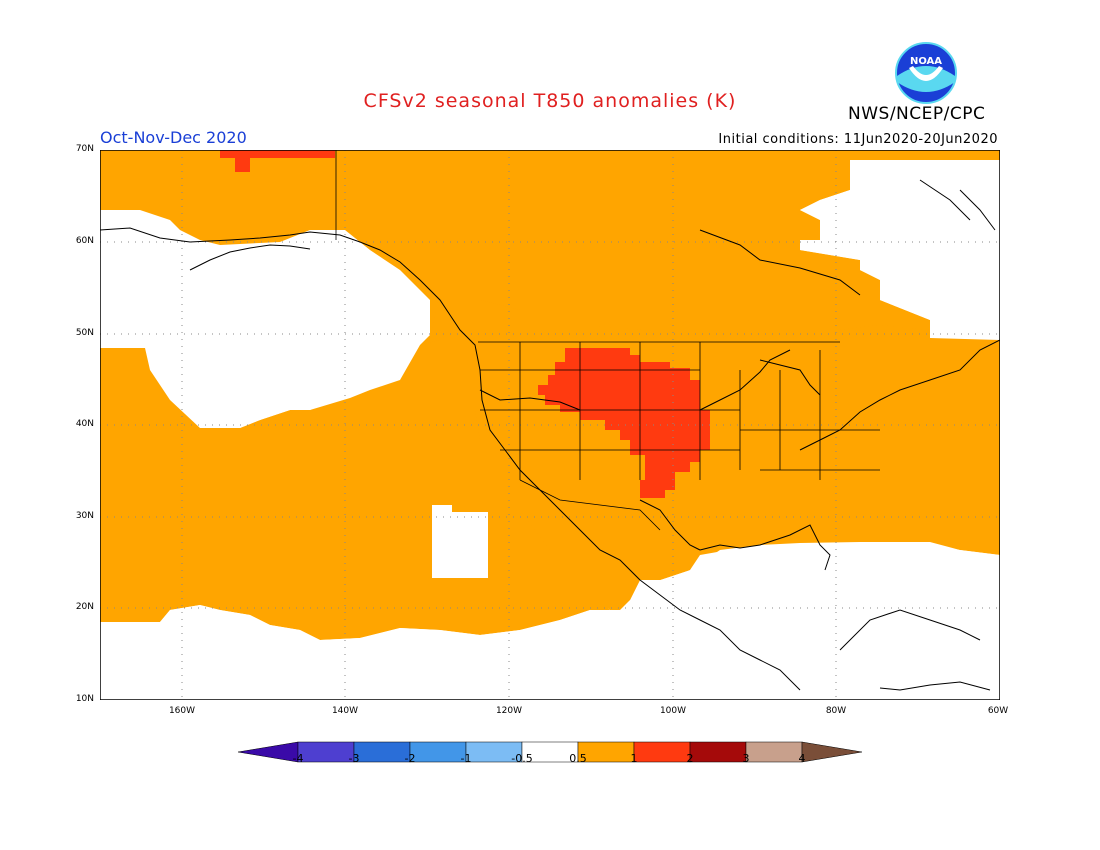  Describe the element at coordinates (84, 241) in the screenshot. I see `lat-label-60n: 60N` at that location.